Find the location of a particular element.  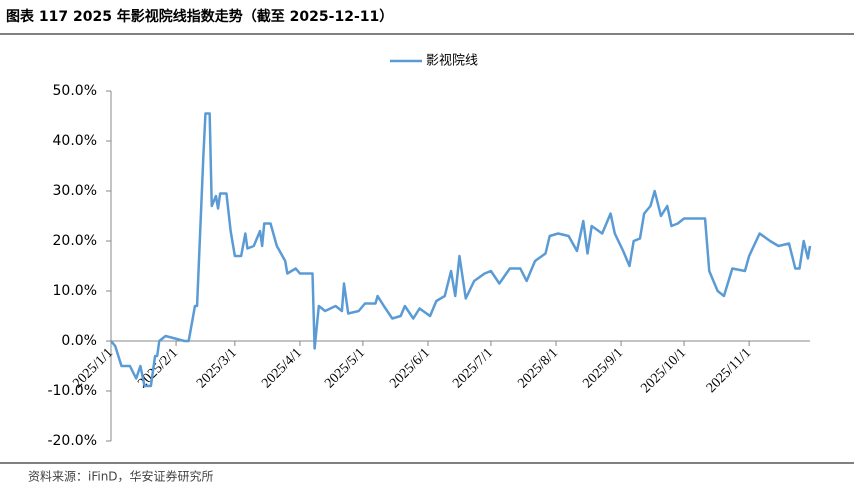

x-tick-label: 2025/11/1 is located at coordinates (729, 370).